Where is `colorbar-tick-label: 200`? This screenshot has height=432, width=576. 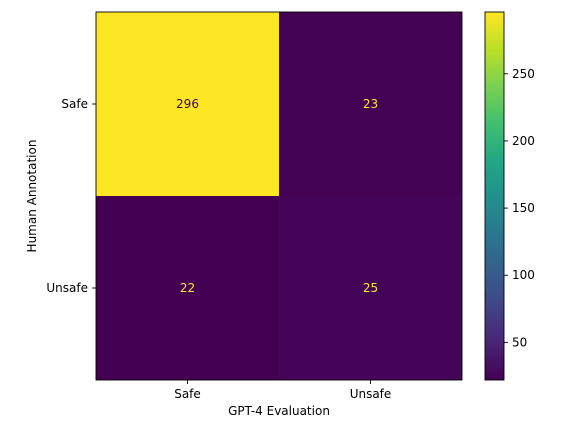 colorbar-tick-label: 200 is located at coordinates (523, 141).